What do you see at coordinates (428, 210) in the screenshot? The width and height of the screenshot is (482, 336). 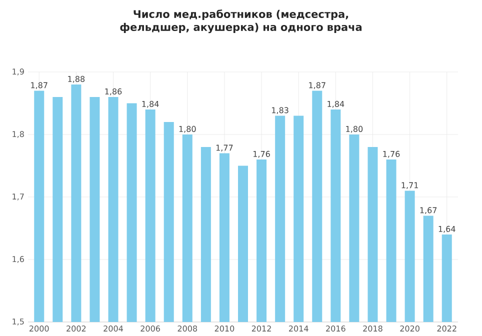 I see `data-label: 1,67` at bounding box center [428, 210].